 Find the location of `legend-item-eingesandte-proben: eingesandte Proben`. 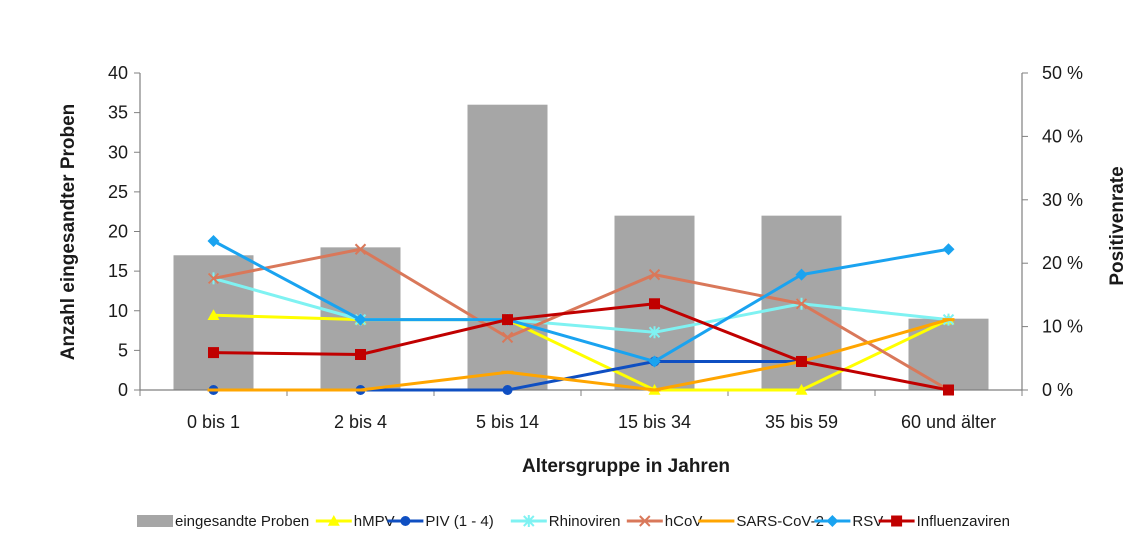

legend-item-eingesandte-proben: eingesandte Proben is located at coordinates (223, 521).